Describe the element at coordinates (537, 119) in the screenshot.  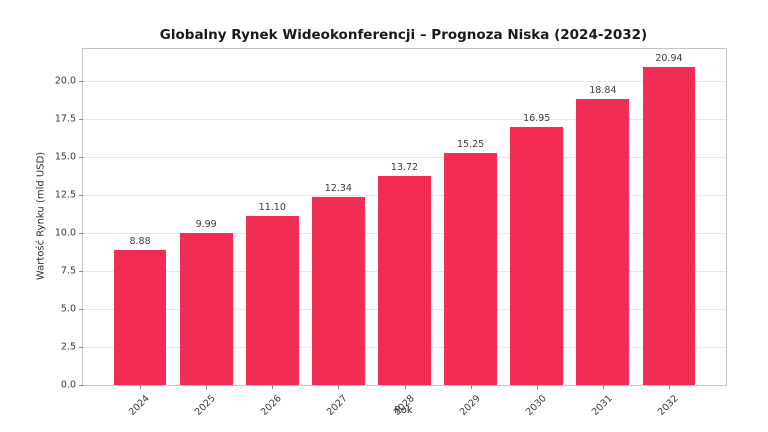
I see `bar-value-label: 16.95` at that location.